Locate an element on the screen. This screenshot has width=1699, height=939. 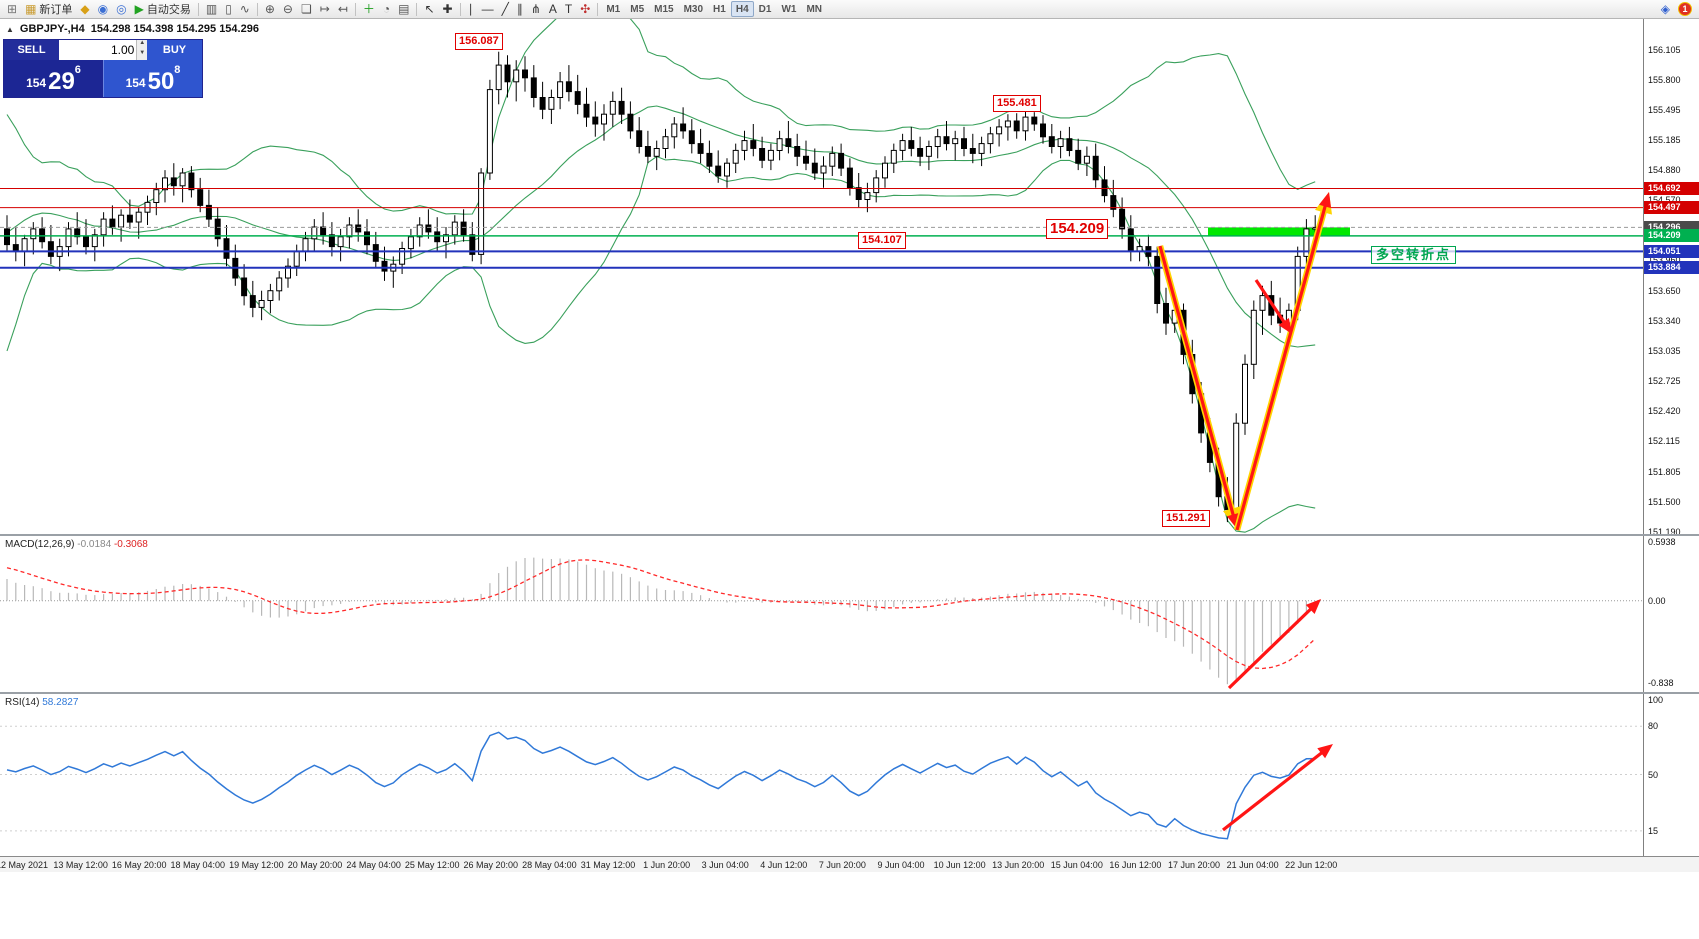
price-callout-label: 156.087 is located at coordinates (479, 41).